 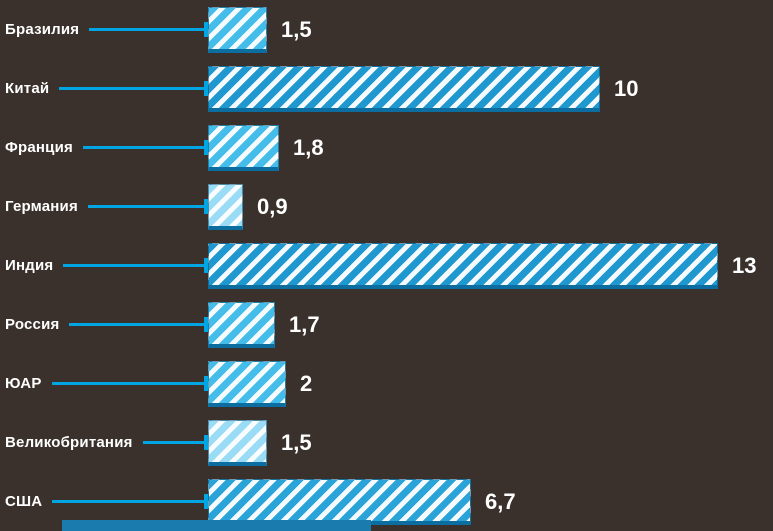 I want to click on category-label: США, so click(x=24, y=501).